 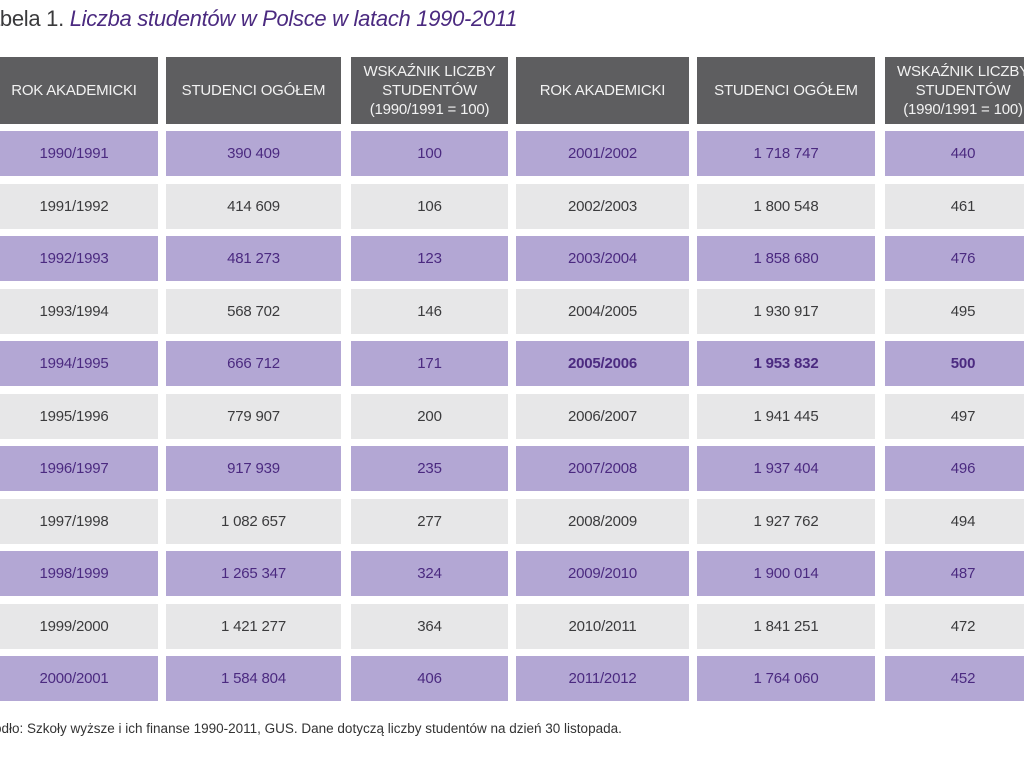 What do you see at coordinates (79, 416) in the screenshot?
I see `cell-academic-year: 1995/1996` at bounding box center [79, 416].